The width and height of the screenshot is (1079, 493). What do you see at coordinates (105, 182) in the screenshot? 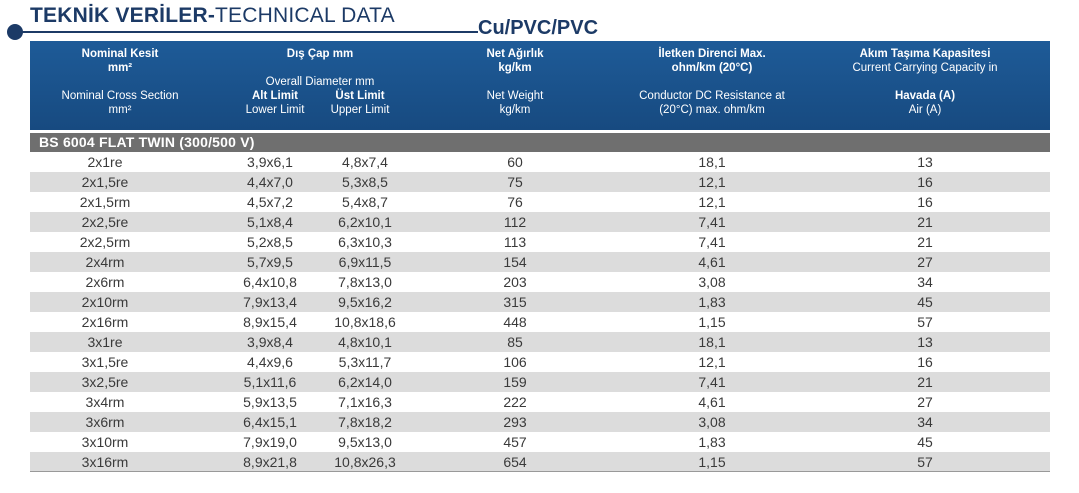
I see `cell-cross-section: 2x1,5re` at bounding box center [105, 182].